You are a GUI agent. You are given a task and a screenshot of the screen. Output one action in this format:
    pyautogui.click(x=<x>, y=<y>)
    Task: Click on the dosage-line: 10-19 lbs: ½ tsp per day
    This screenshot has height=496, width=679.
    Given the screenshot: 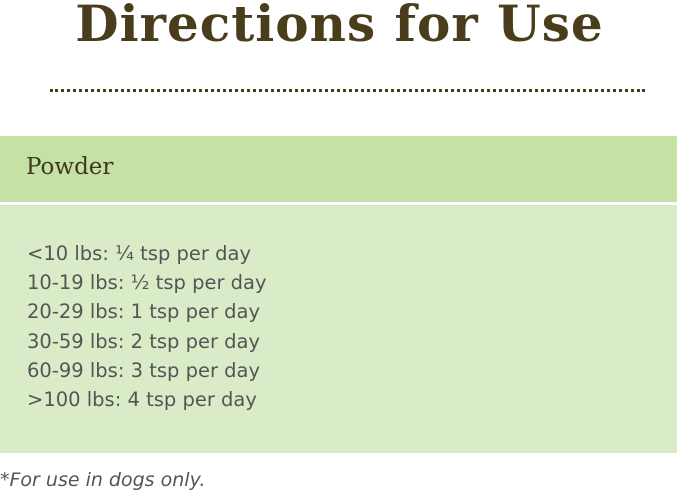 What is the action you would take?
    pyautogui.click(x=147, y=283)
    